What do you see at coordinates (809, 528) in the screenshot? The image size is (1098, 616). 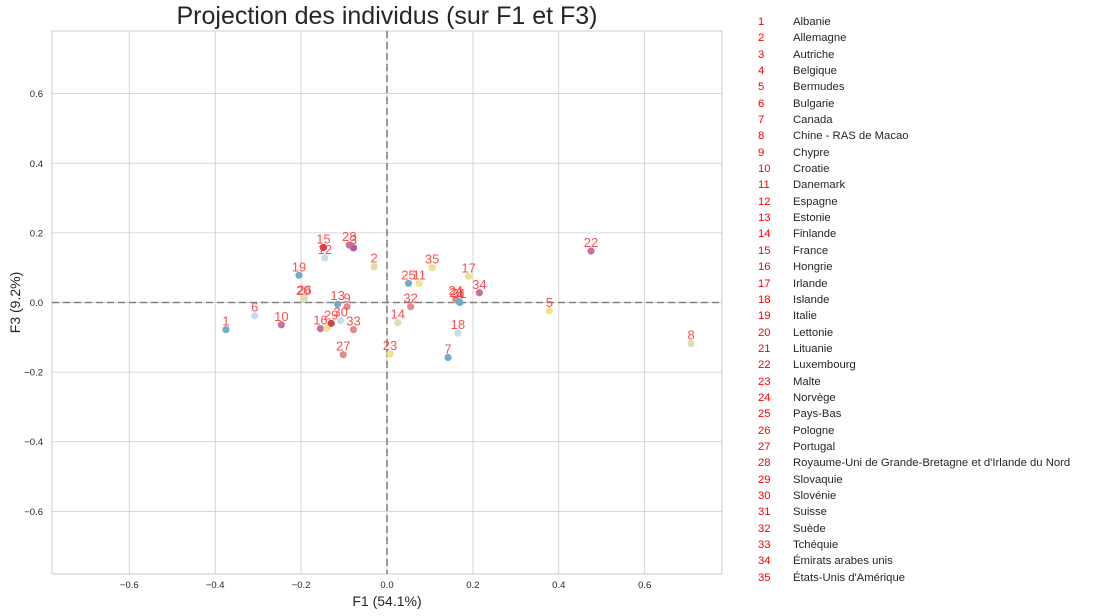 I see `legend-country-name: Suède` at bounding box center [809, 528].